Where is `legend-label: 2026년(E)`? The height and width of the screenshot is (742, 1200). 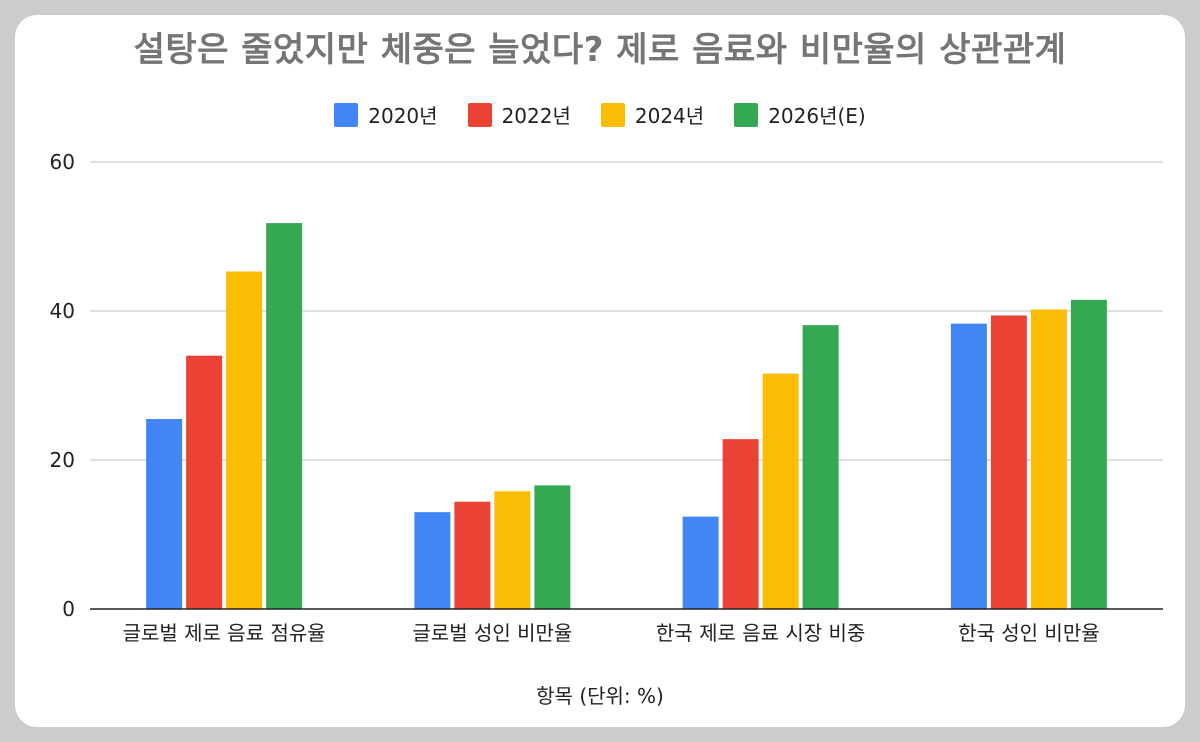 legend-label: 2026년(E) is located at coordinates (817, 116).